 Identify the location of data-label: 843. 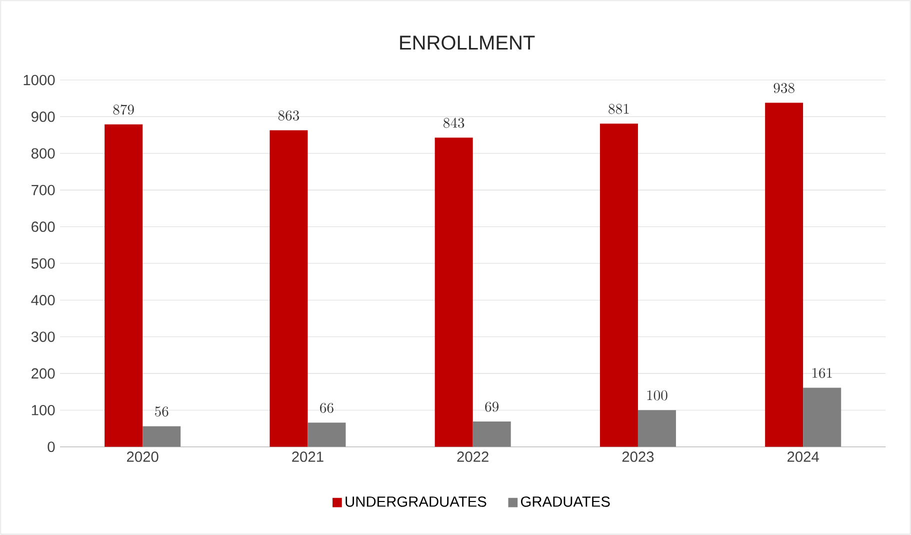
(453, 123).